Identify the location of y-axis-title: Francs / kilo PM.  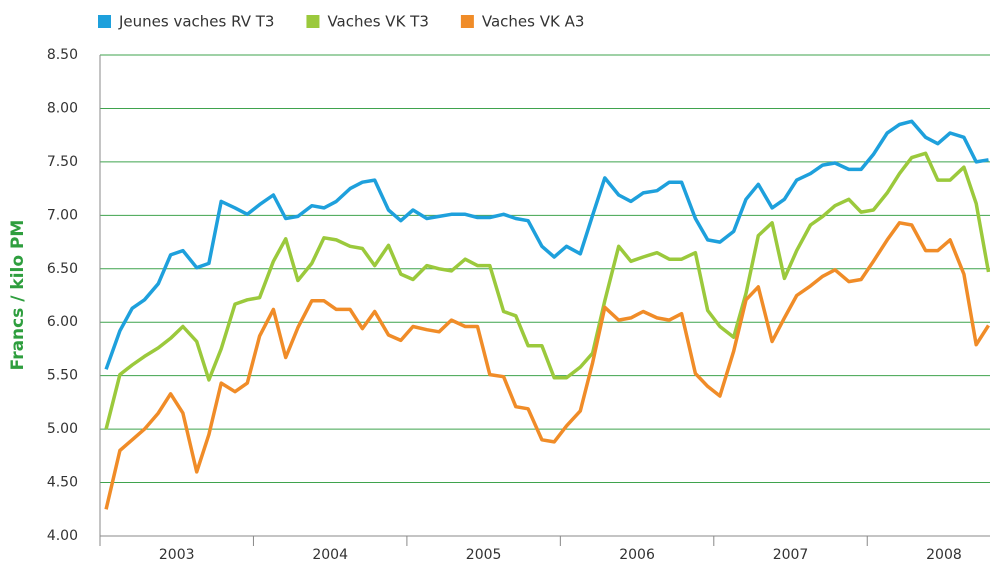
(18, 295).